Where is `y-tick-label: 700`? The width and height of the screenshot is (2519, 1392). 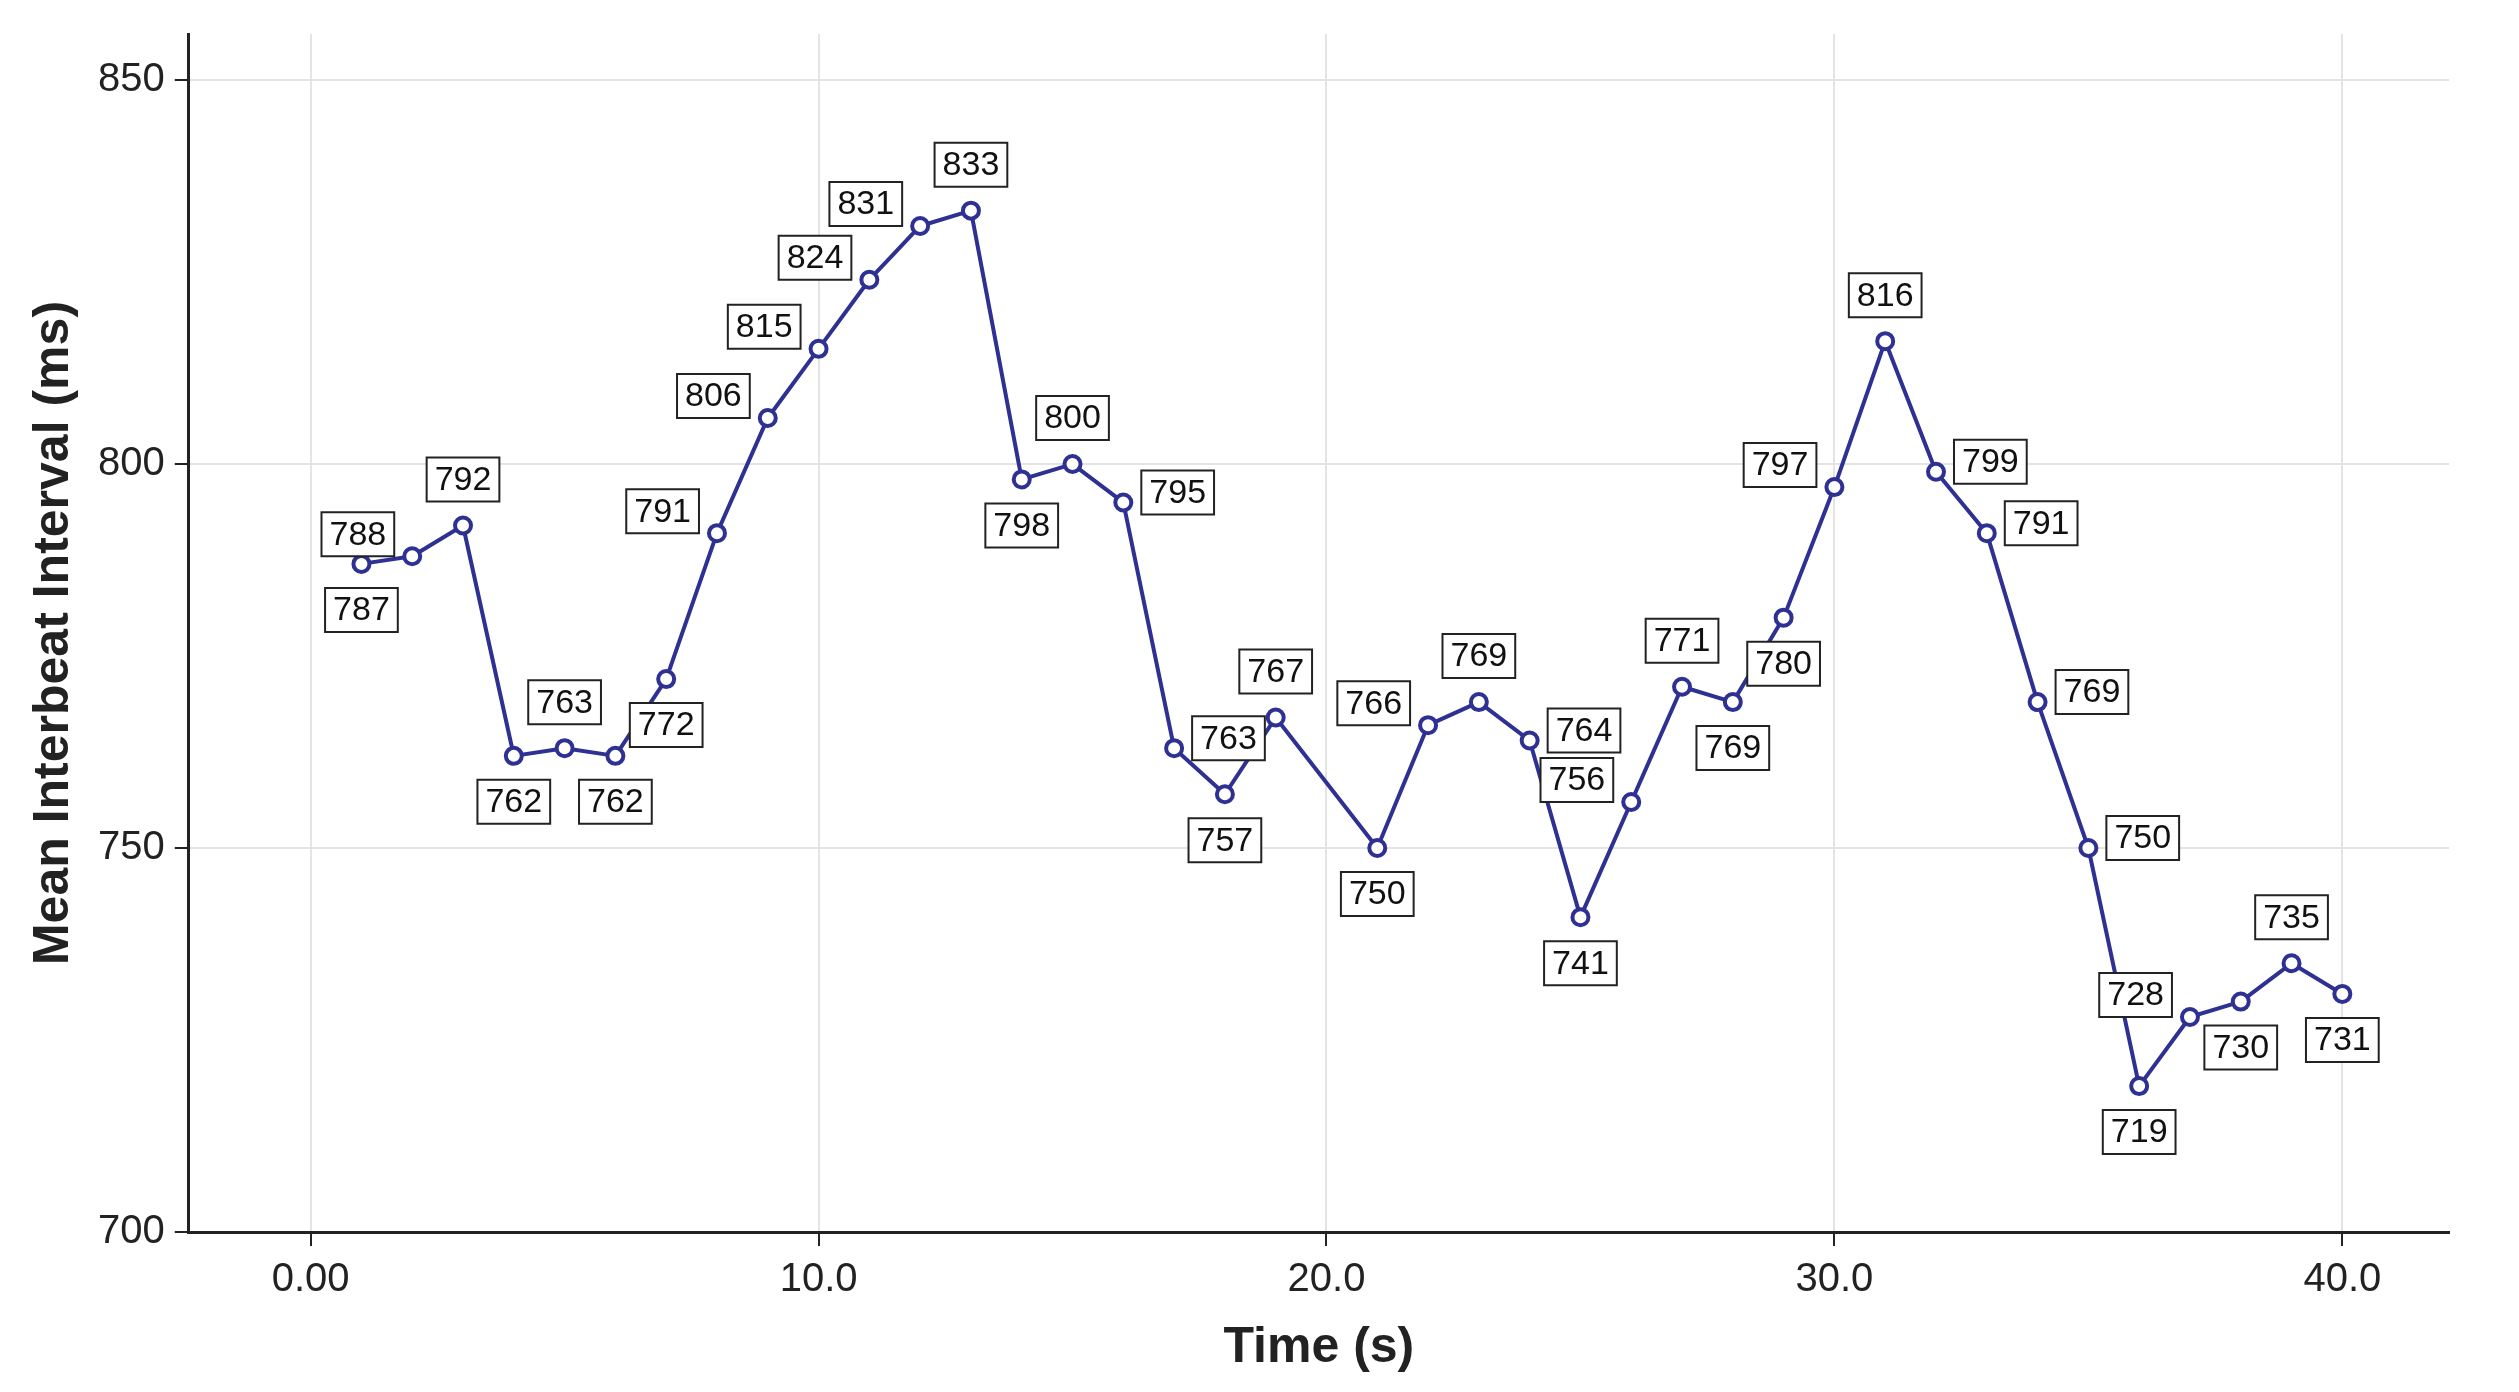 y-tick-label: 700 is located at coordinates (131, 1229).